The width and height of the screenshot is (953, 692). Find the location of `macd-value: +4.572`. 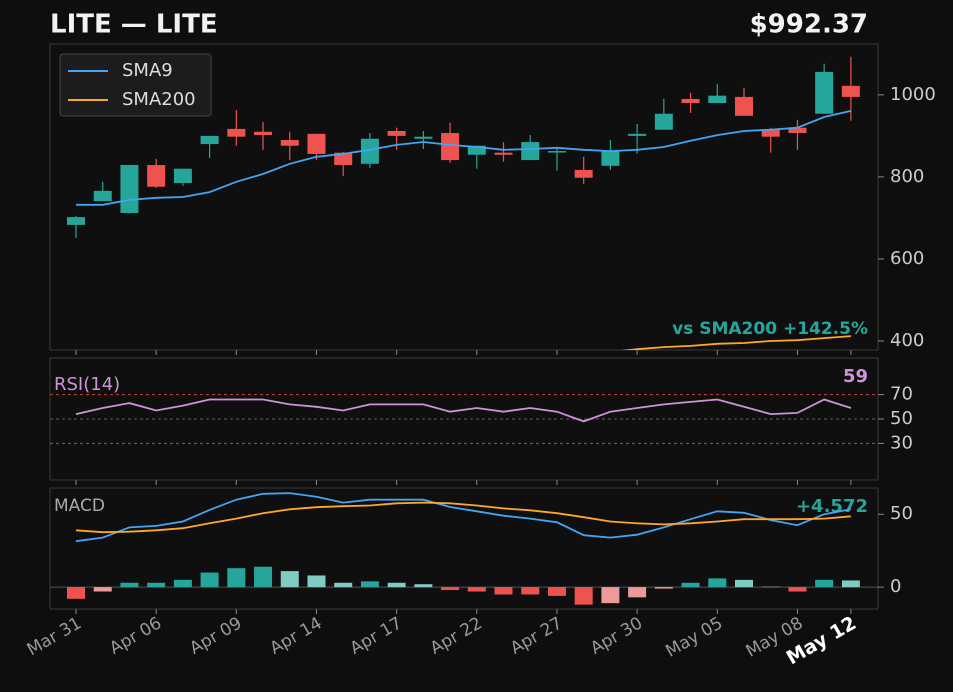

macd-value: +4.572 is located at coordinates (832, 506).